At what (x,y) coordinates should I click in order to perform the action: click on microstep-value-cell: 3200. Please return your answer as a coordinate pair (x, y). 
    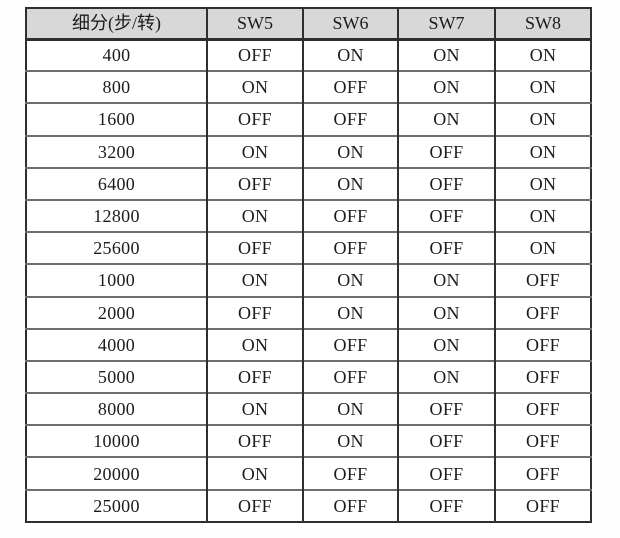
    Looking at the image, I should click on (116, 151).